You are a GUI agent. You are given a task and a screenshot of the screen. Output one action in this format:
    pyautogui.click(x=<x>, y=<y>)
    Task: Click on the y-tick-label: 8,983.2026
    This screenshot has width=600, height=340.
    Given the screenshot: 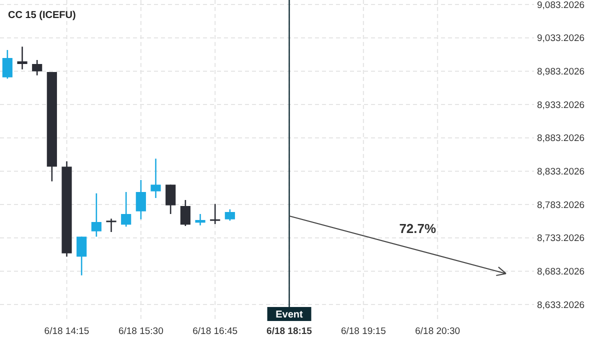 What is the action you would take?
    pyautogui.click(x=561, y=72)
    